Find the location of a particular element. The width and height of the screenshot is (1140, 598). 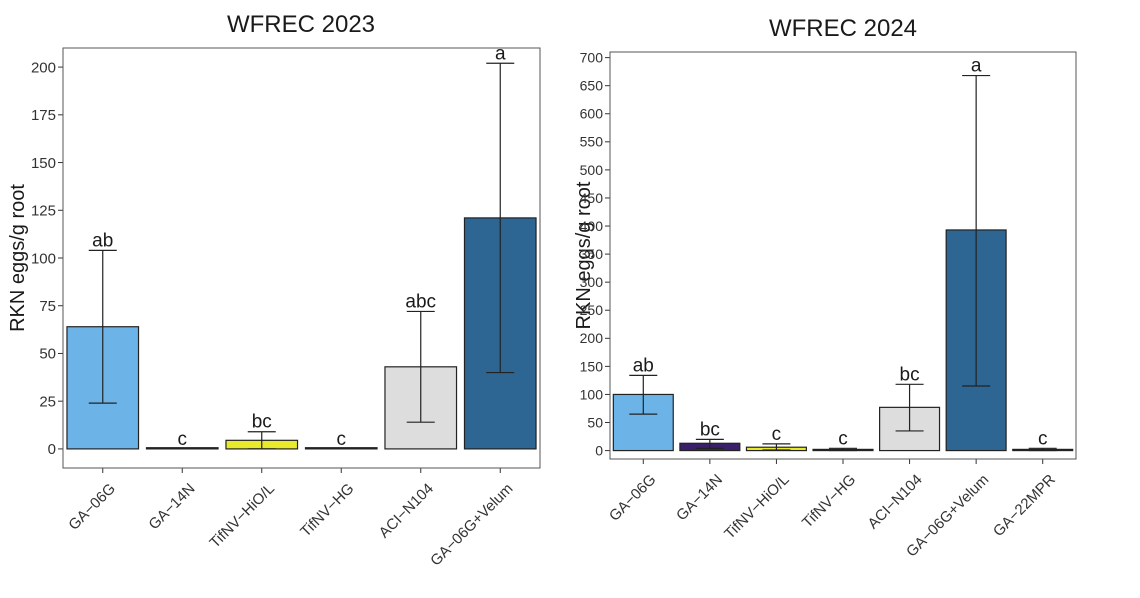

y-tick-label: 25 is located at coordinates (47, 401).